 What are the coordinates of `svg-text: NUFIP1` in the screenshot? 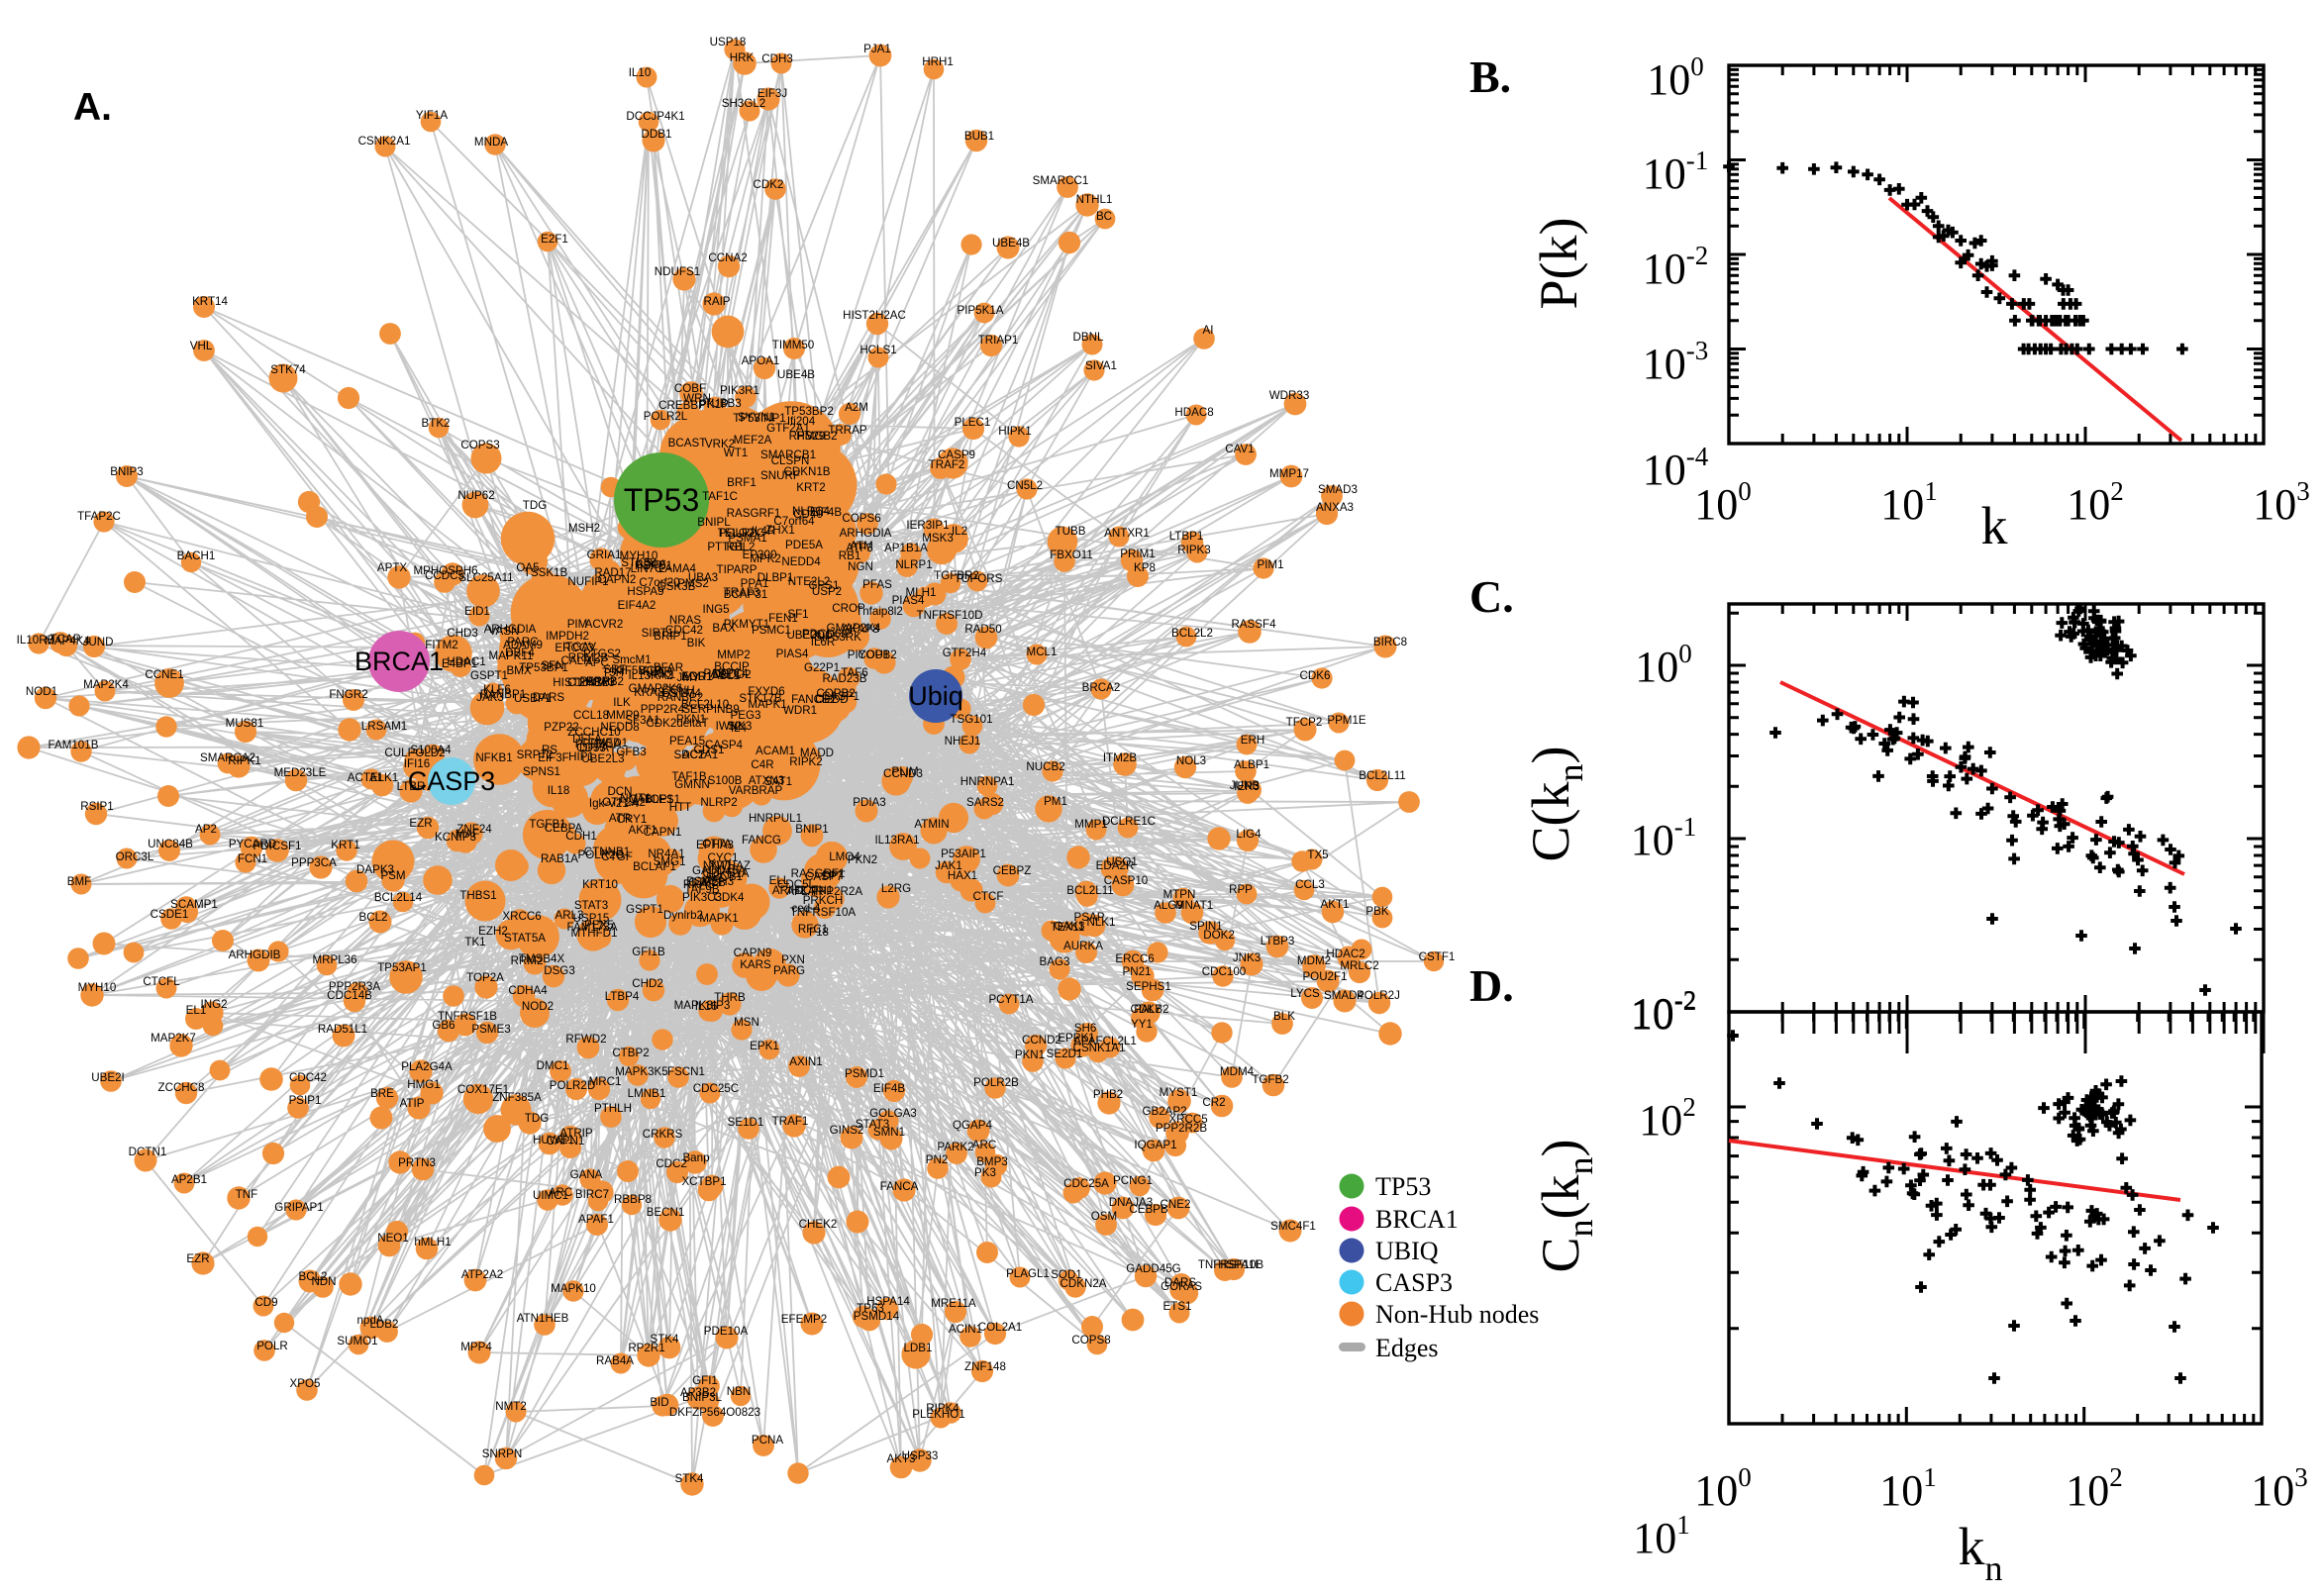 It's located at (587, 581).